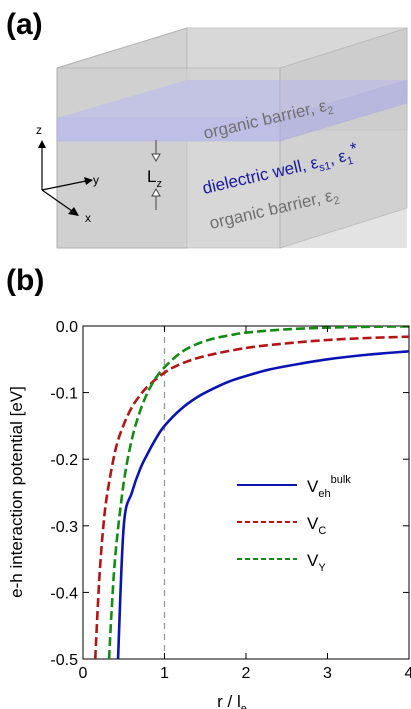  Describe the element at coordinates (25, 280) in the screenshot. I see `panel-b-label: (b)` at that location.